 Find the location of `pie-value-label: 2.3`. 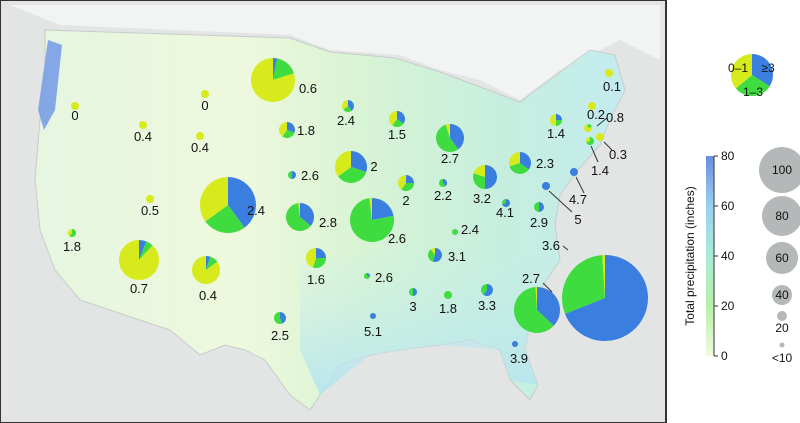

pie-value-label: 2.3 is located at coordinates (545, 163).